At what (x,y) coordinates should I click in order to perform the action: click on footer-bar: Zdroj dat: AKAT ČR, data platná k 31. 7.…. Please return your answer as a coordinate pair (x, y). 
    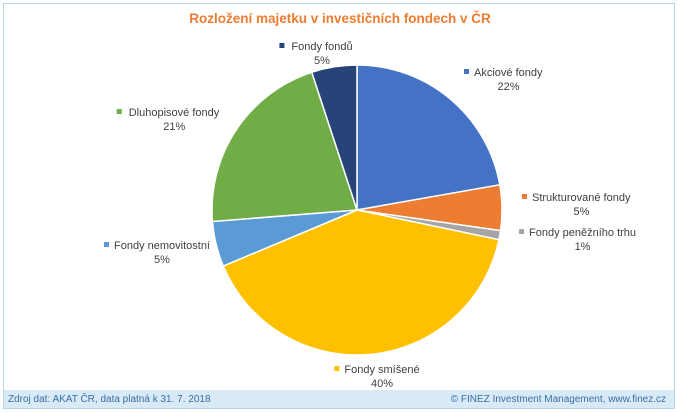
    Looking at the image, I should click on (339, 399).